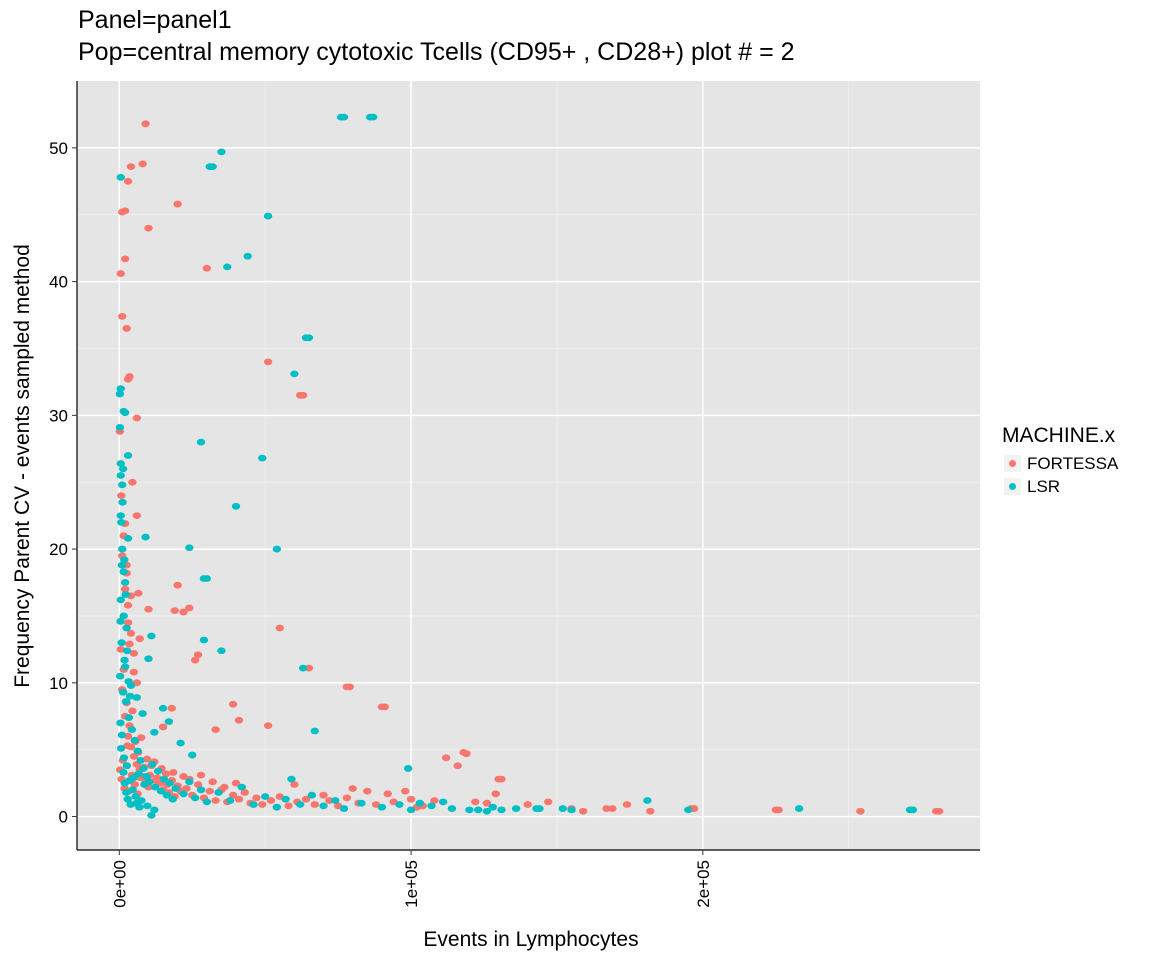  Describe the element at coordinates (1060, 463) in the screenshot. I see `legend-item-fortessa: FORTESSA` at that location.